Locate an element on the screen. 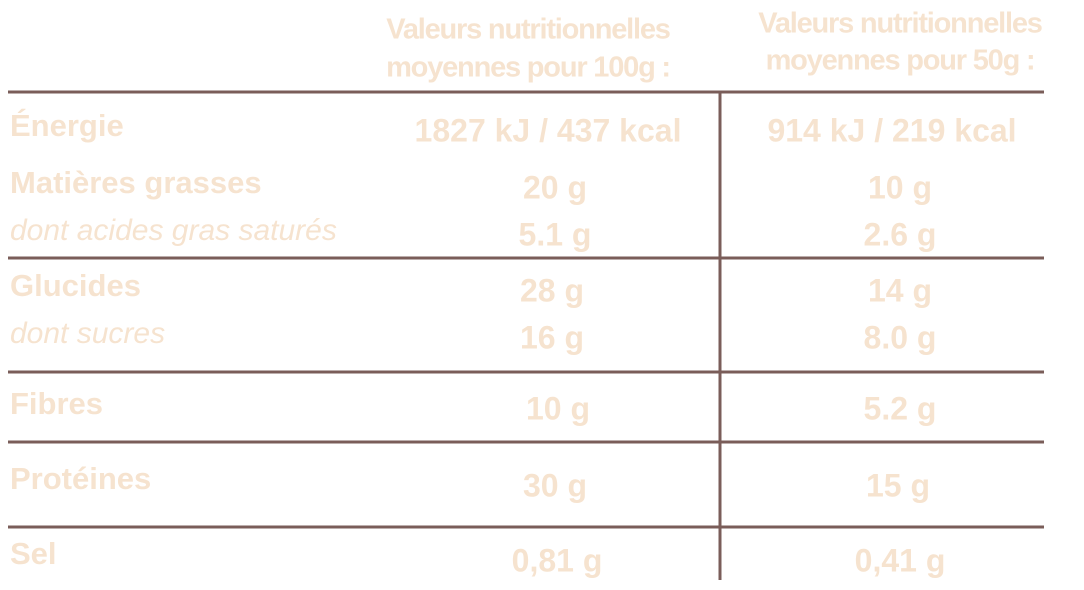 Image resolution: width=1084 pixels, height=590 pixels. cell-value: 914 kJ / 219 kcal is located at coordinates (891, 130).